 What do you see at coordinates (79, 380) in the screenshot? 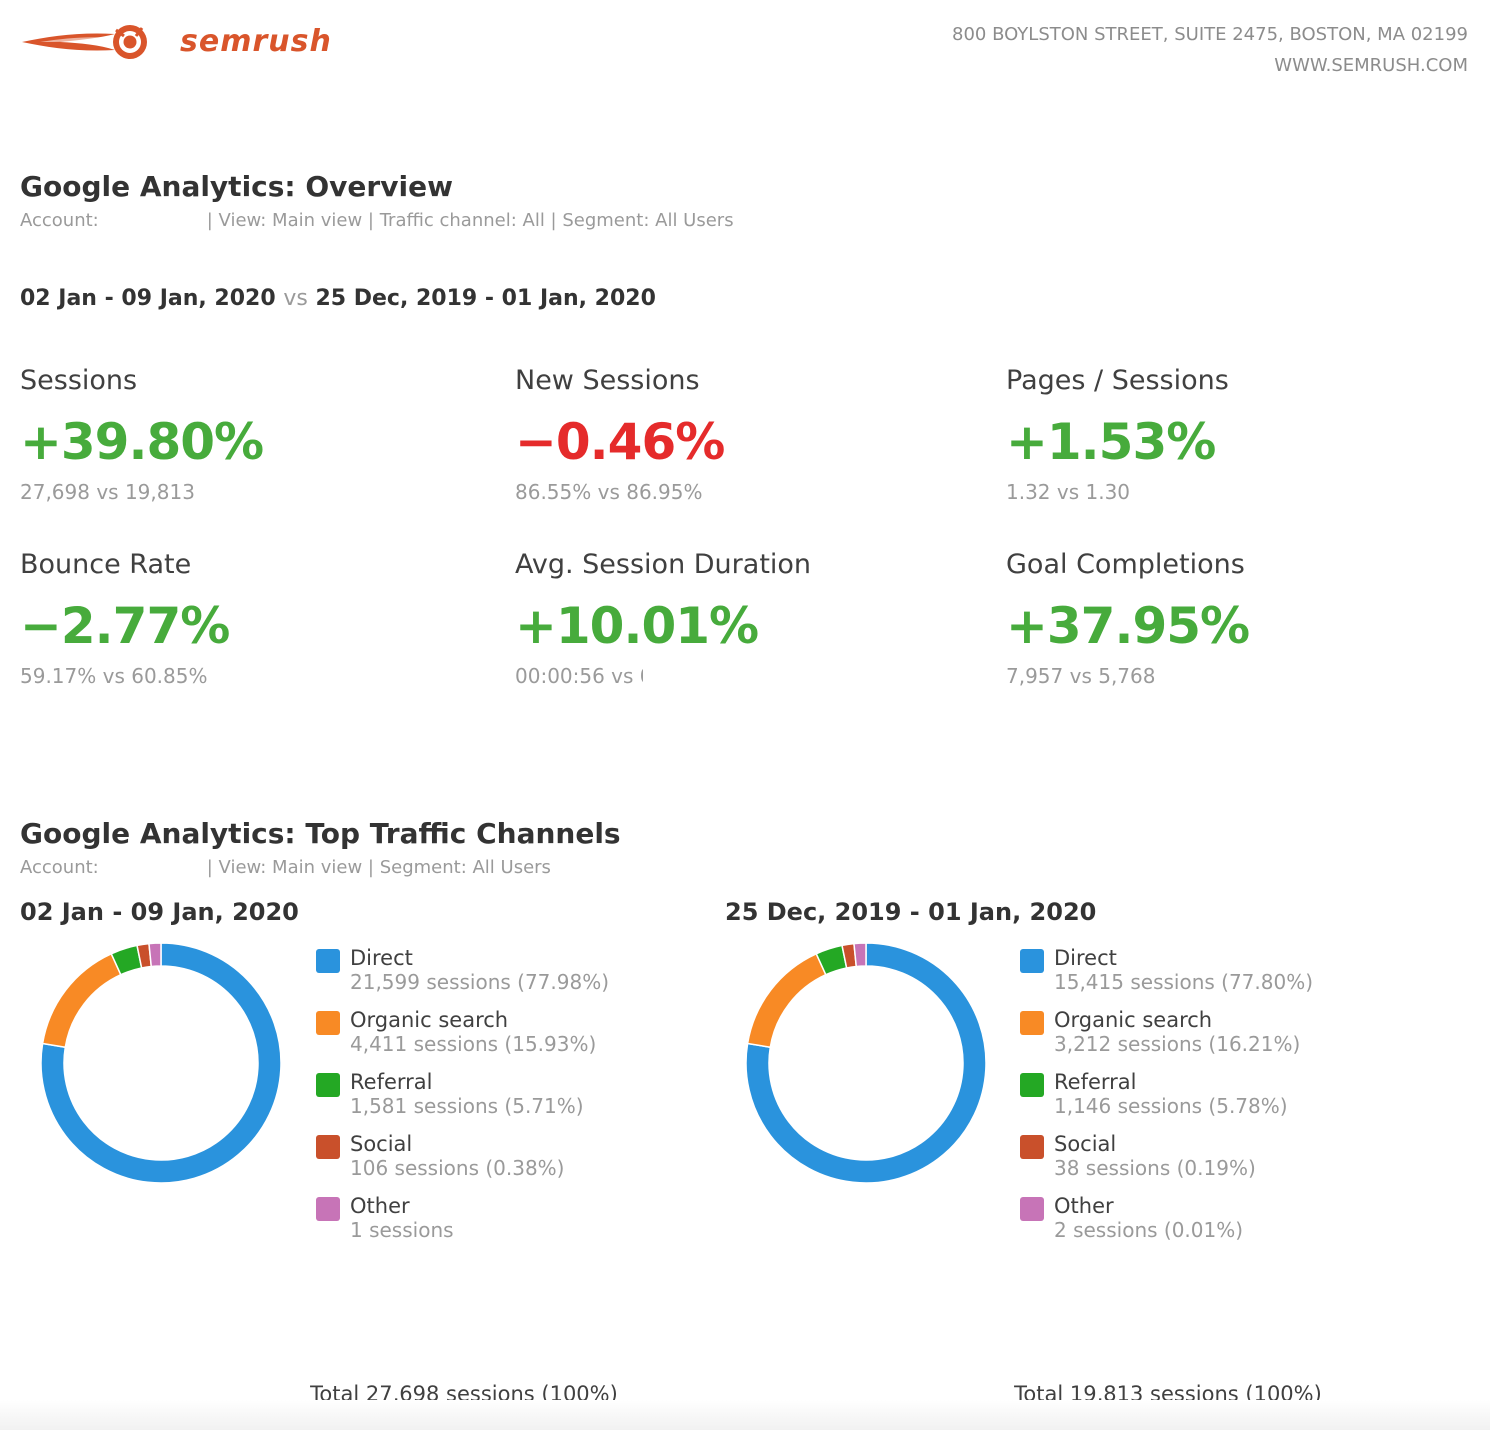
I see `metric-label: Sessions` at bounding box center [79, 380].